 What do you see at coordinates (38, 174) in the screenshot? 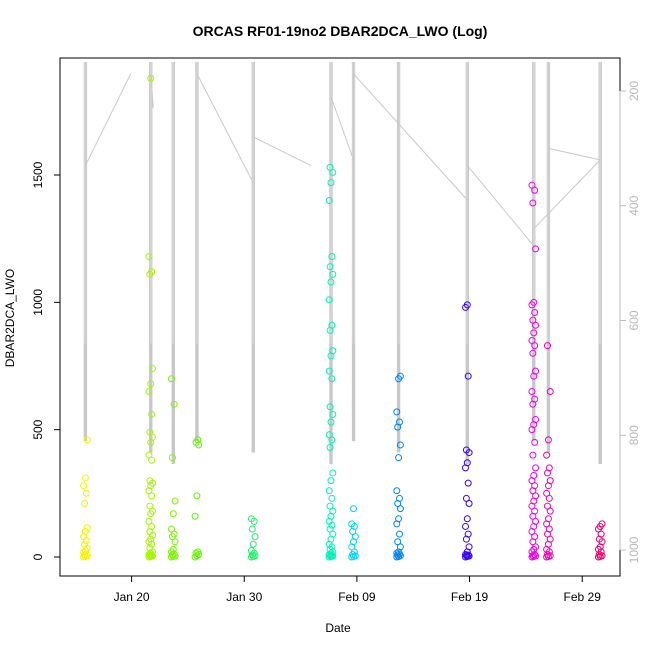
I see `y-tick-label: 1500` at bounding box center [38, 174].